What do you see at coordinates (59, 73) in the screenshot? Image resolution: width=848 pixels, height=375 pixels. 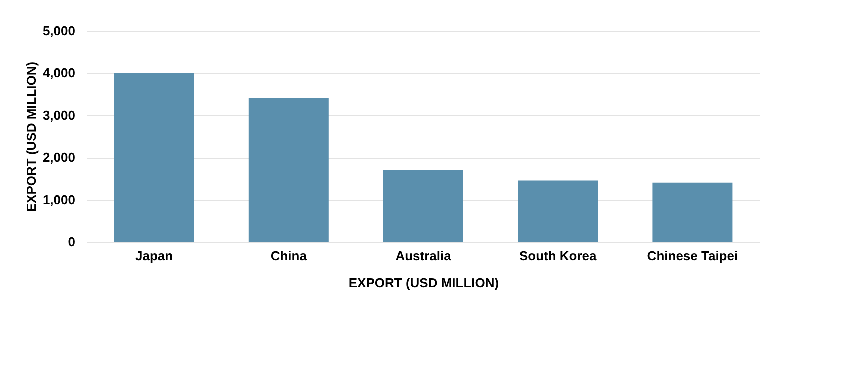 I see `y-tick-label: 4,000` at bounding box center [59, 73].